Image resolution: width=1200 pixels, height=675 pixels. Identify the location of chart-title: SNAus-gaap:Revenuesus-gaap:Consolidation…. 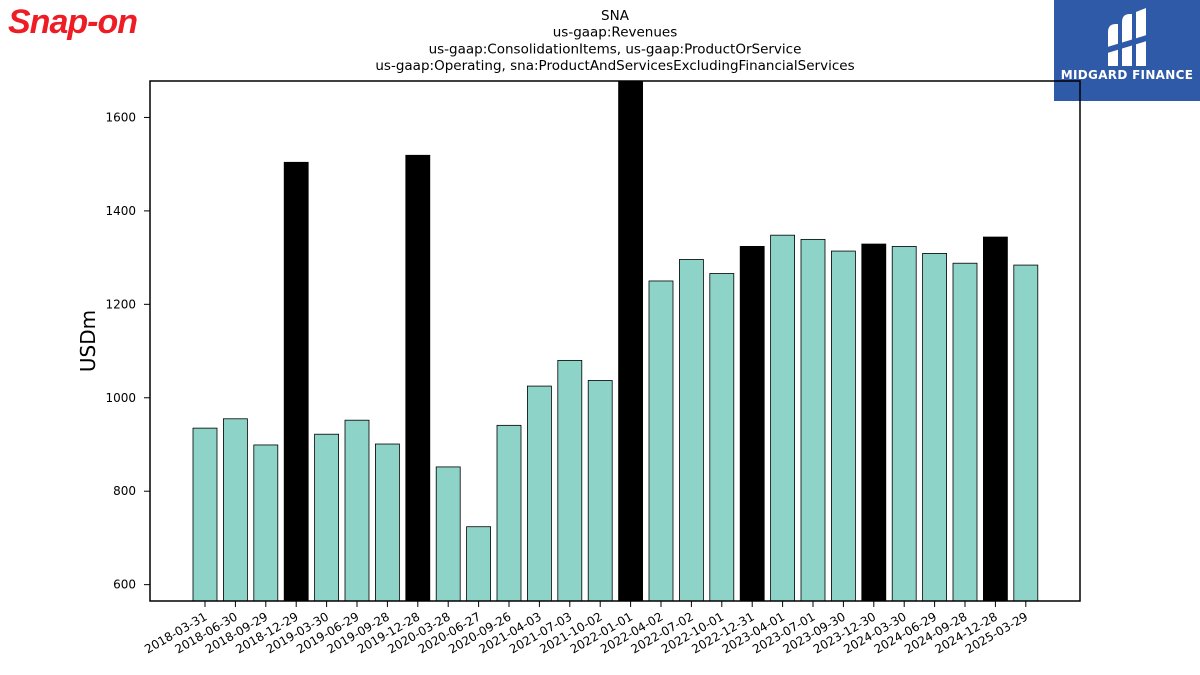
(614, 41).